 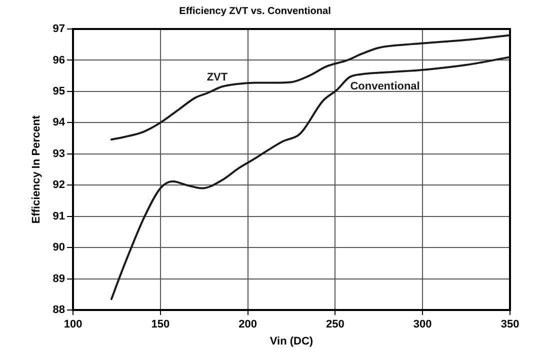 I want to click on x-tick-label: 100, so click(x=73, y=324).